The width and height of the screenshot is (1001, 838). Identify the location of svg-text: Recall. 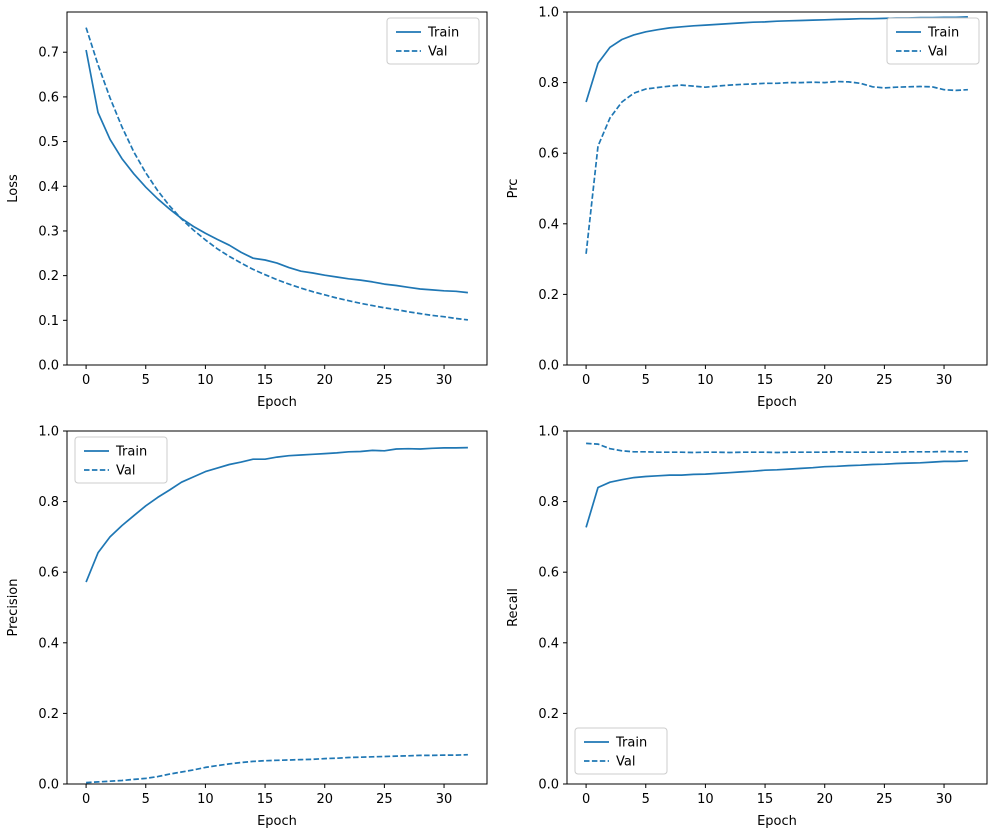
(513, 607).